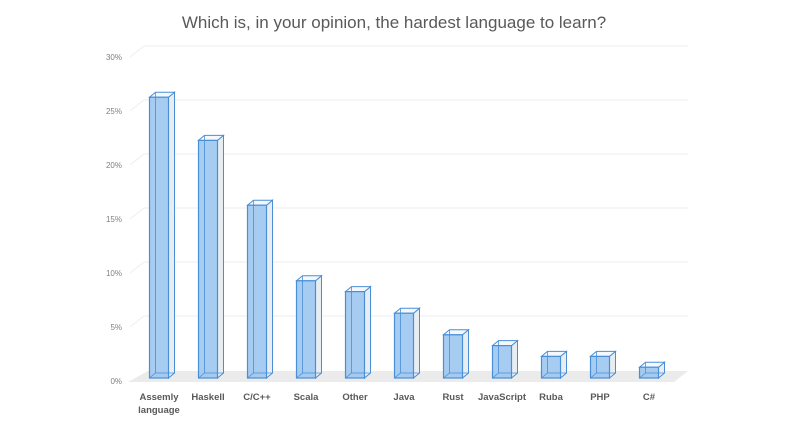 This screenshot has height=422, width=788. Describe the element at coordinates (159, 397) in the screenshot. I see `x-category-label-line: Assemly` at that location.